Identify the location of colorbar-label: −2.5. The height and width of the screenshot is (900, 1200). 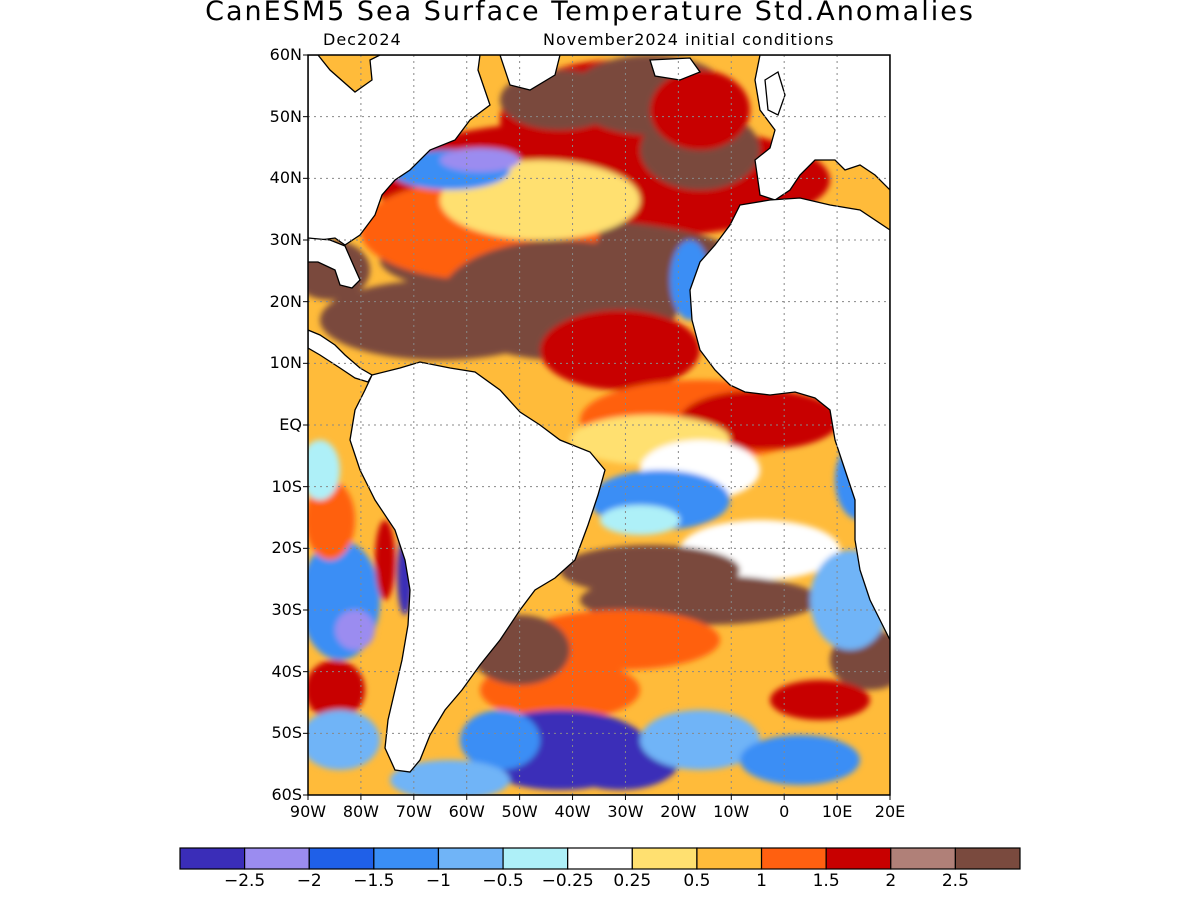
(244, 881).